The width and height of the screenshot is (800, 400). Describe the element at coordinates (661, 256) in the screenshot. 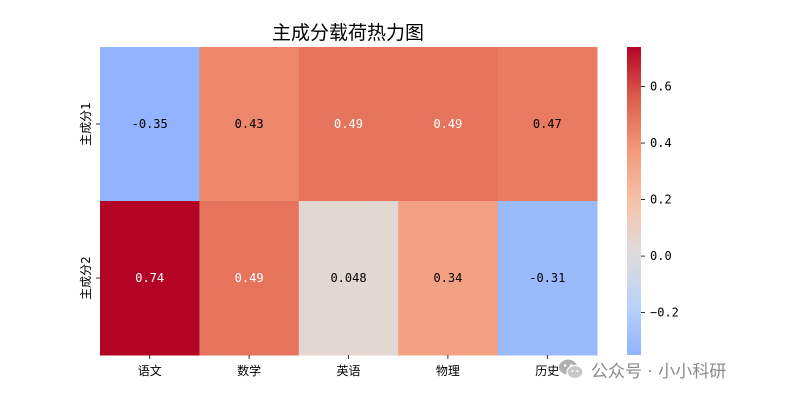

I see `colorbar-tick-label: 0.0` at that location.